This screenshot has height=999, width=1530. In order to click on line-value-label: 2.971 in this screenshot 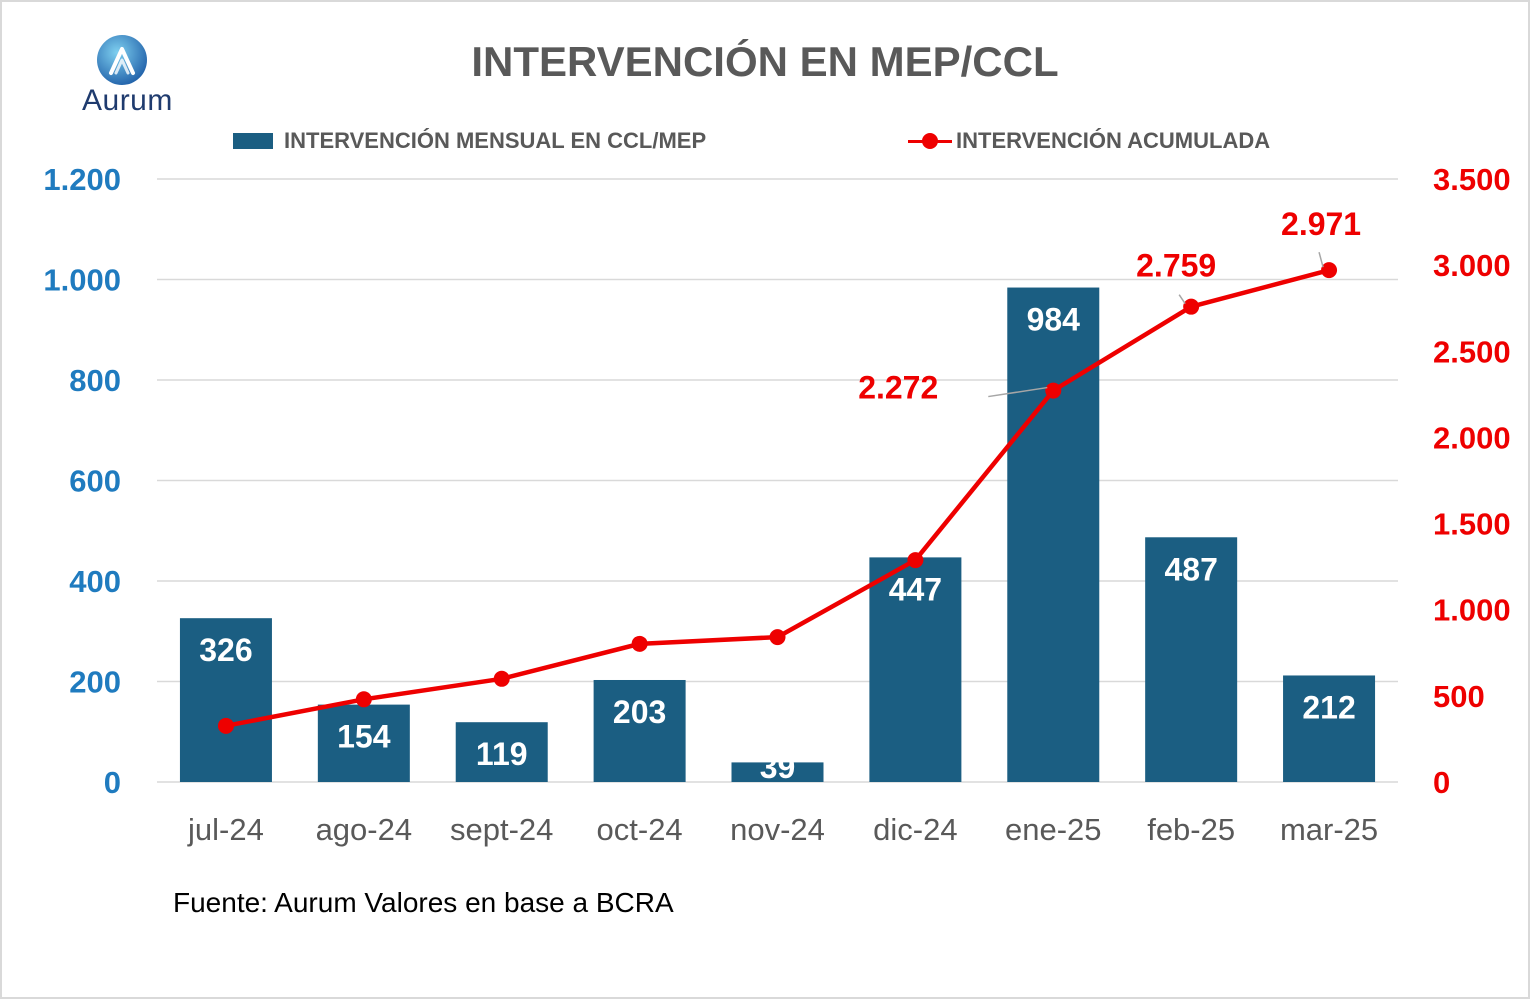, I will do `click(1321, 224)`.